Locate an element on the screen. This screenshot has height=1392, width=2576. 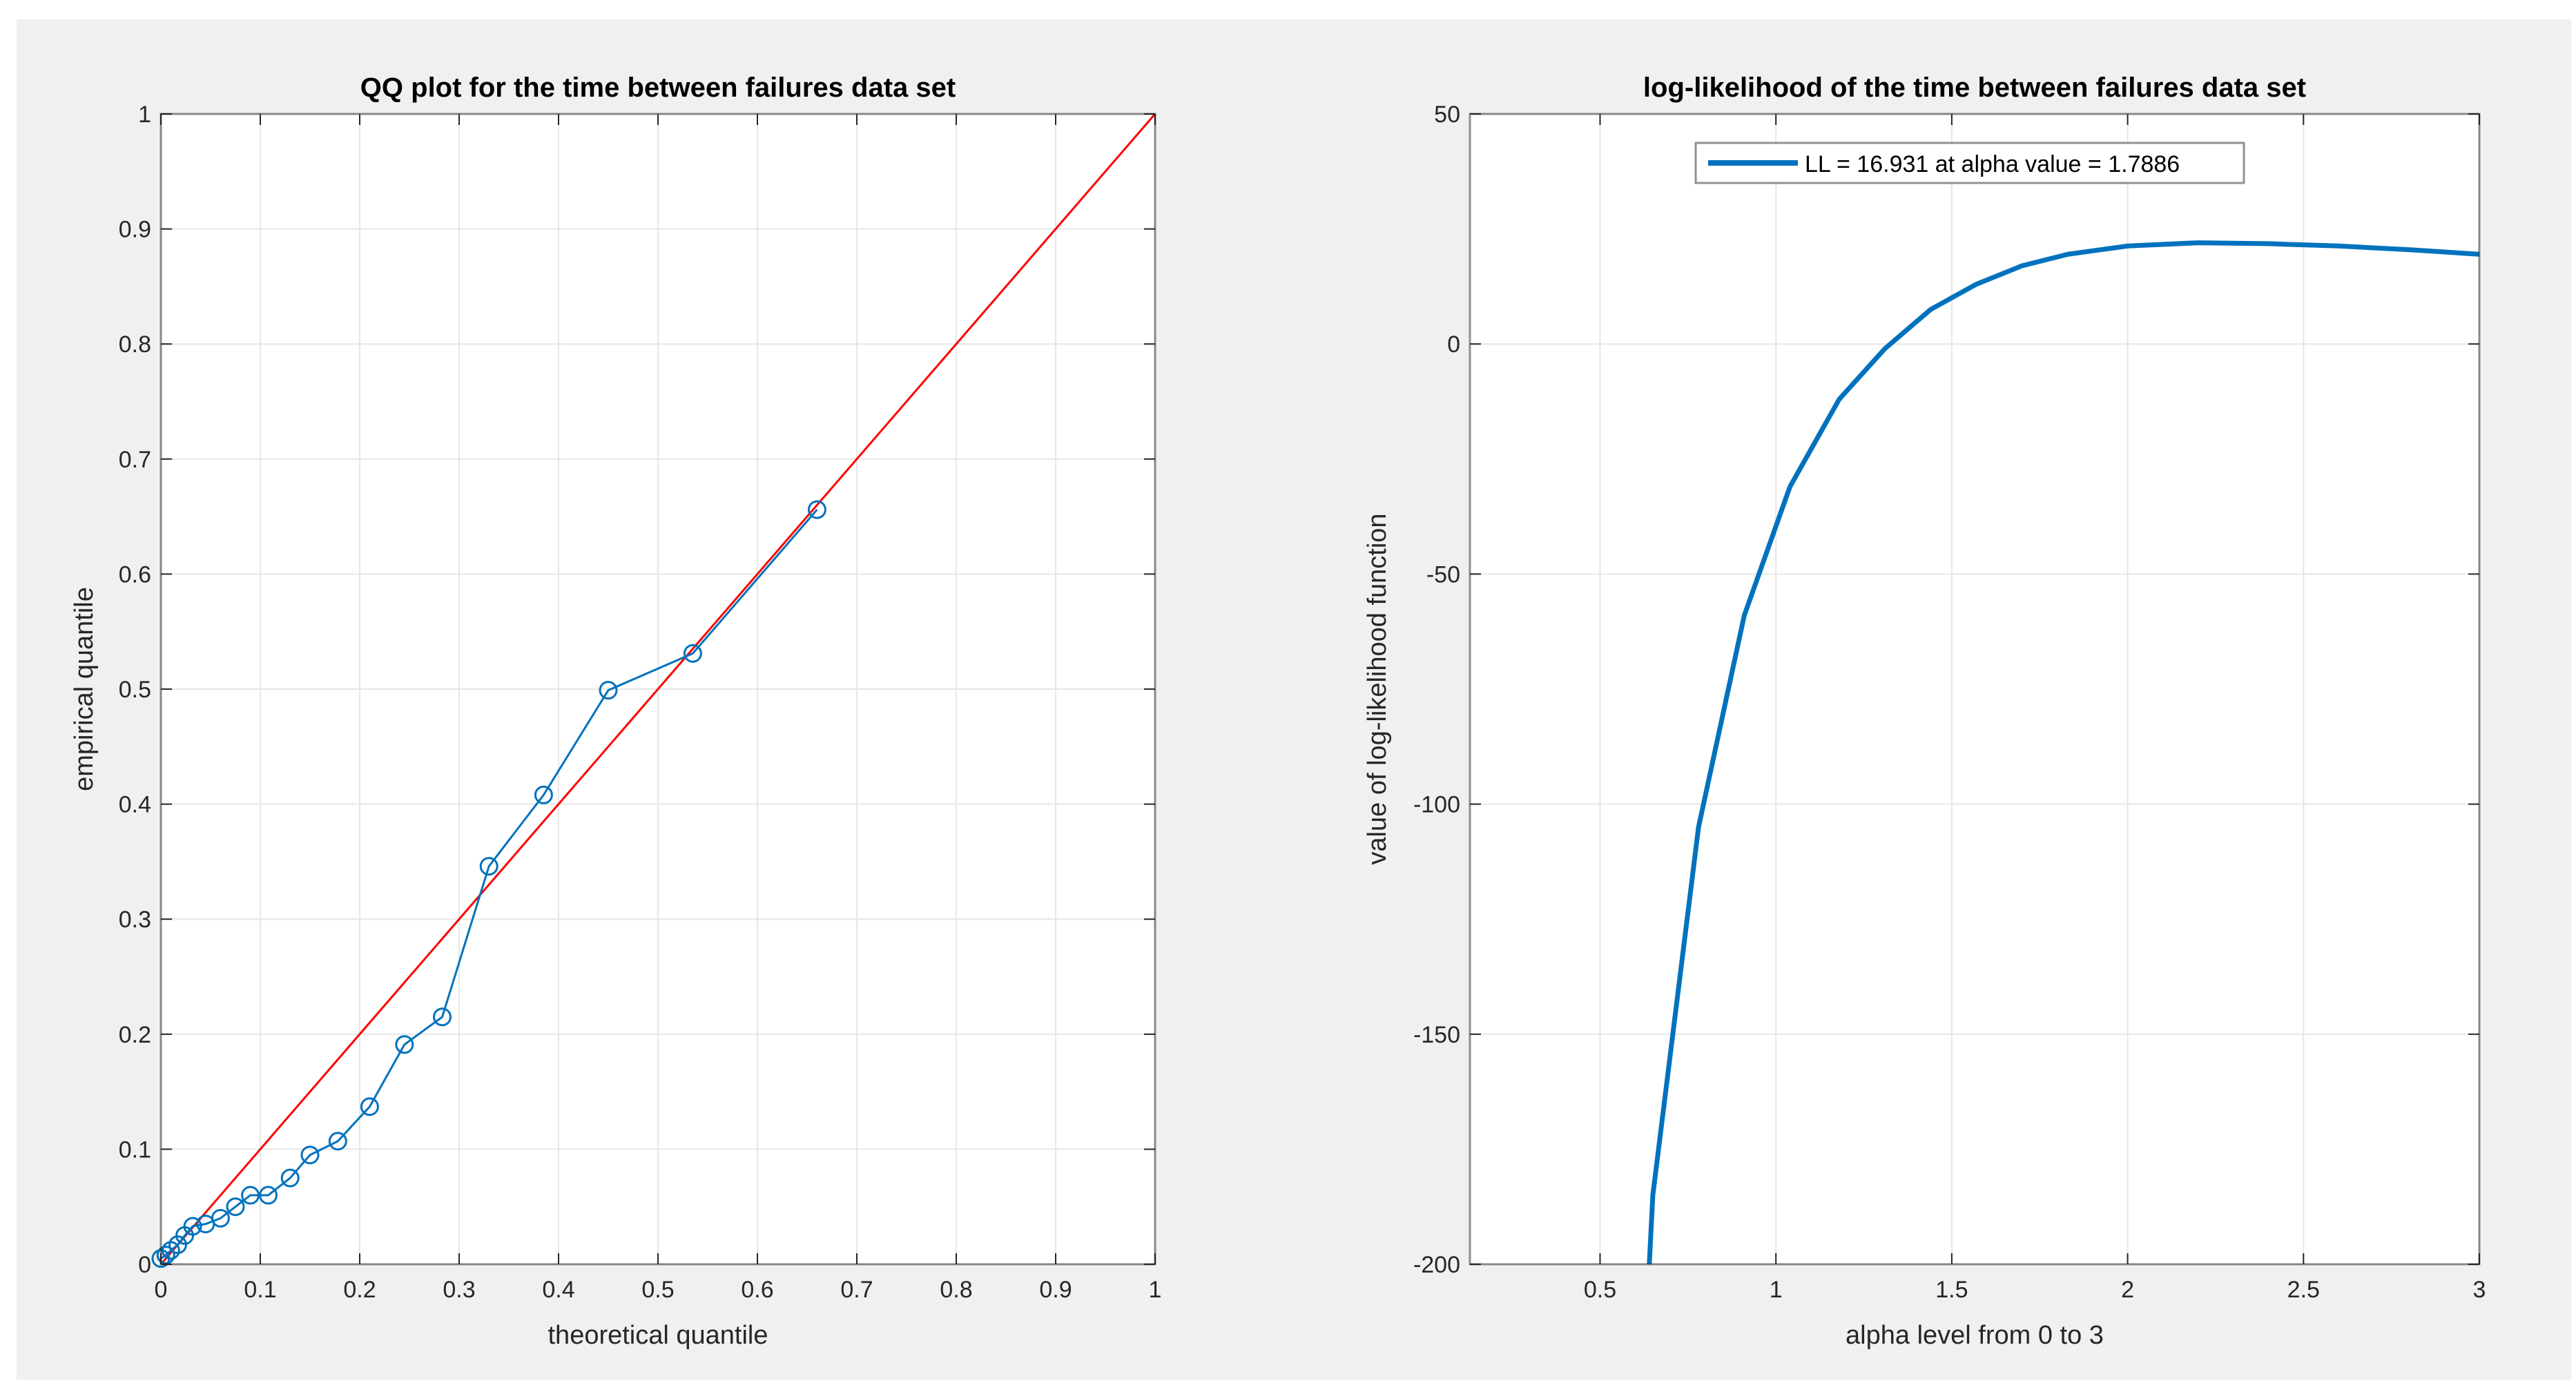
y-tick-label: 0.6 is located at coordinates (135, 574).